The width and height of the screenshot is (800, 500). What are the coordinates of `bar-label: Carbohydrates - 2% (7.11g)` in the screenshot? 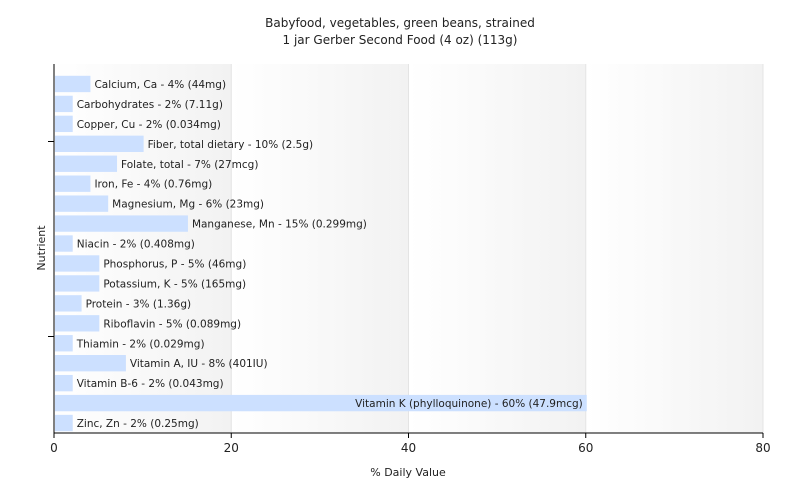 It's located at (150, 105).